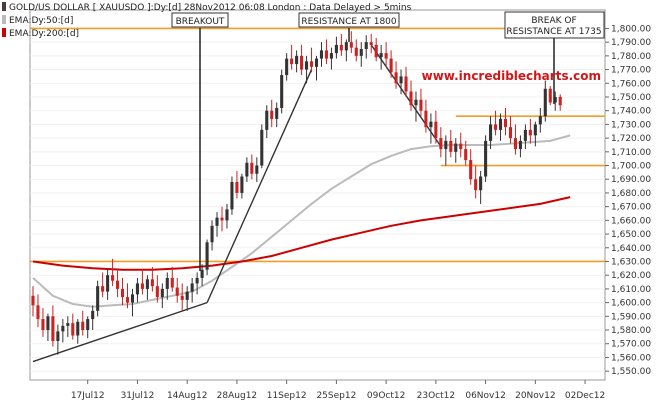  Describe the element at coordinates (631, 71) in the screenshot. I see `y-tick-label: 1,770.00` at that location.